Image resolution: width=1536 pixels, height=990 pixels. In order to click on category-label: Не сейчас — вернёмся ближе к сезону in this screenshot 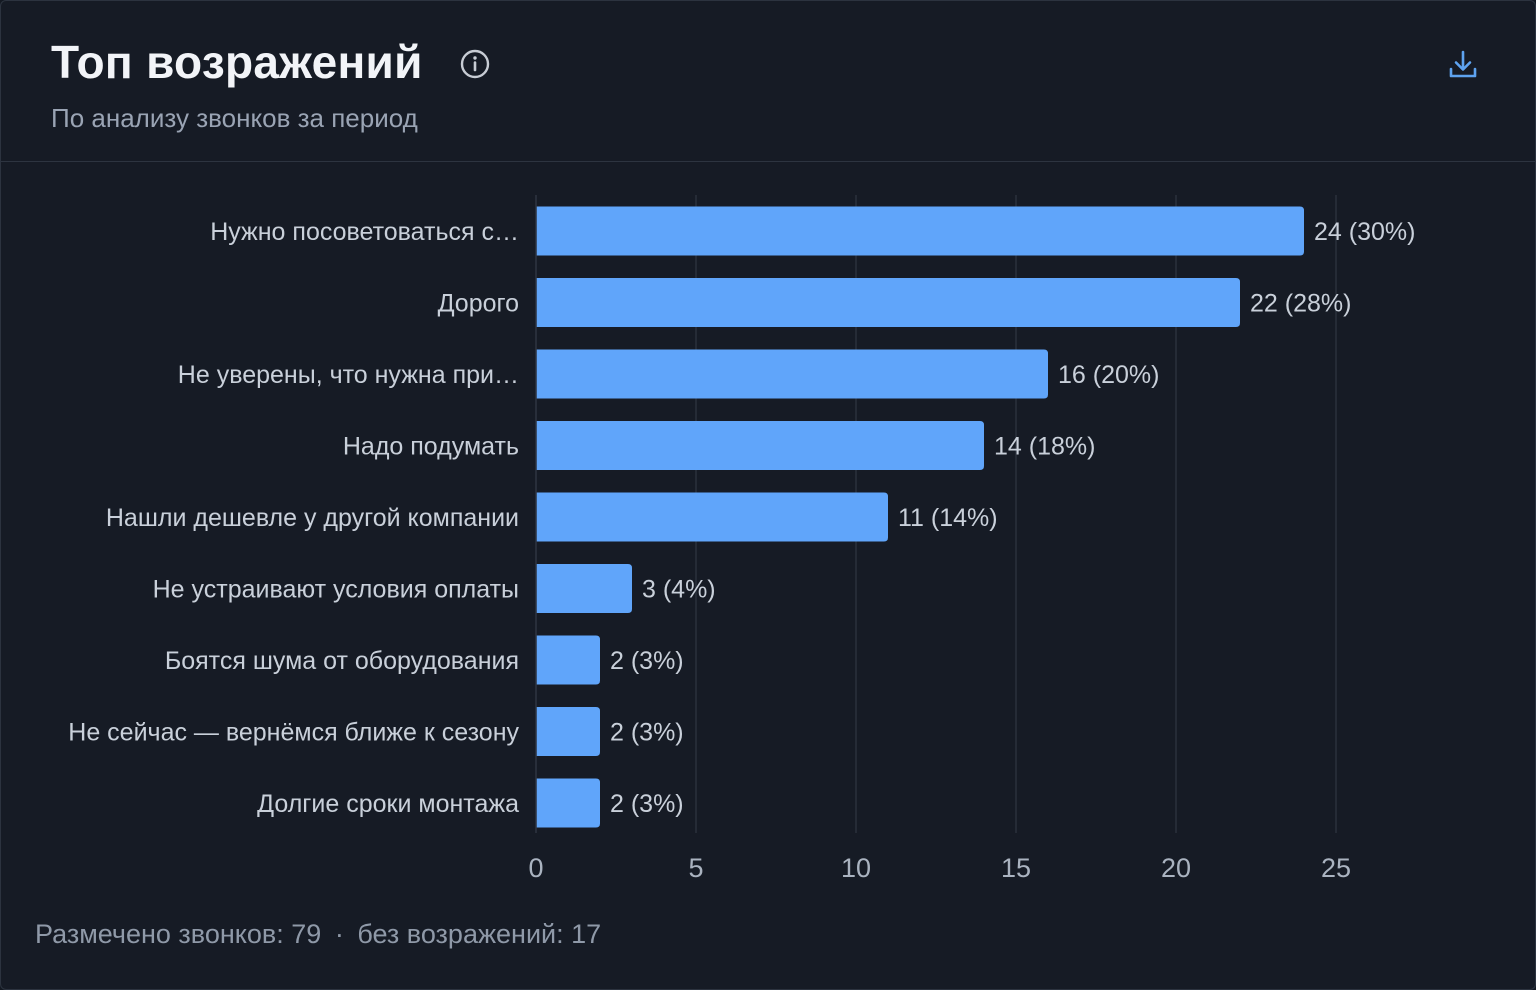, I will do `click(293, 733)`.